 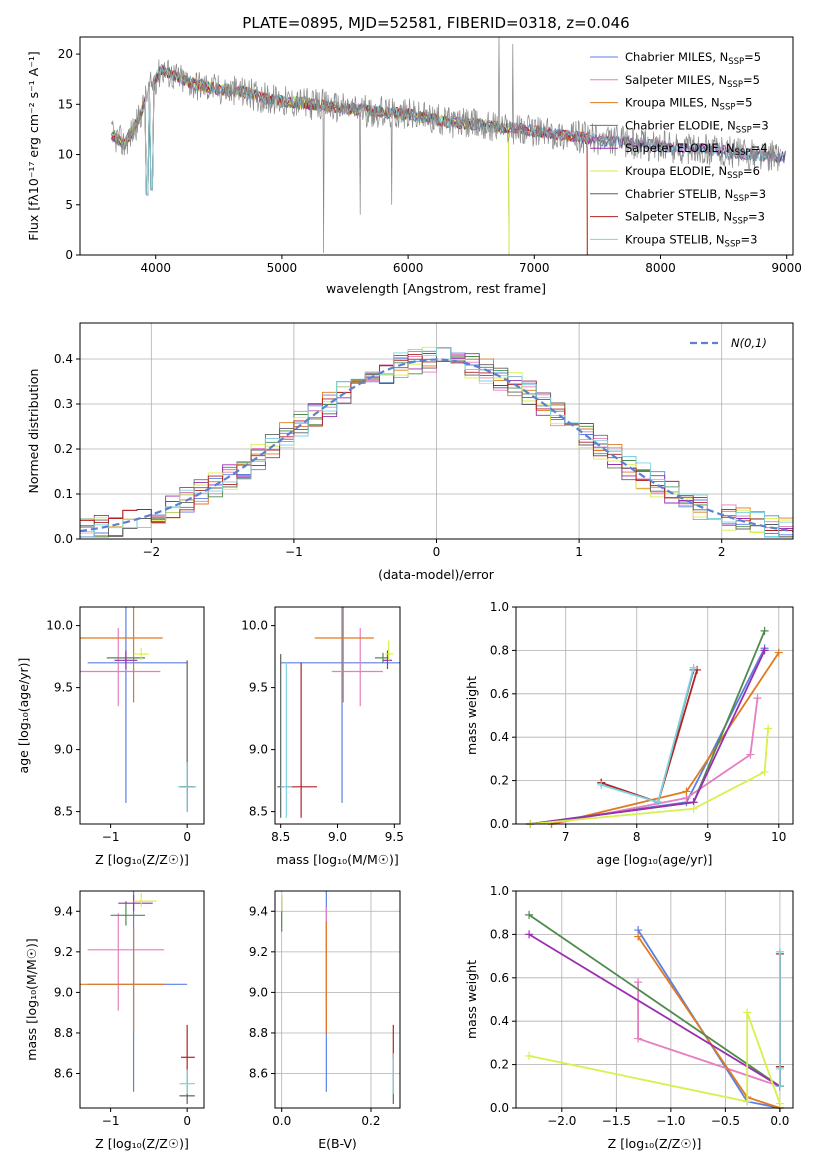 What do you see at coordinates (337, 837) in the screenshot?
I see `x-tick-label: 9.0` at bounding box center [337, 837].